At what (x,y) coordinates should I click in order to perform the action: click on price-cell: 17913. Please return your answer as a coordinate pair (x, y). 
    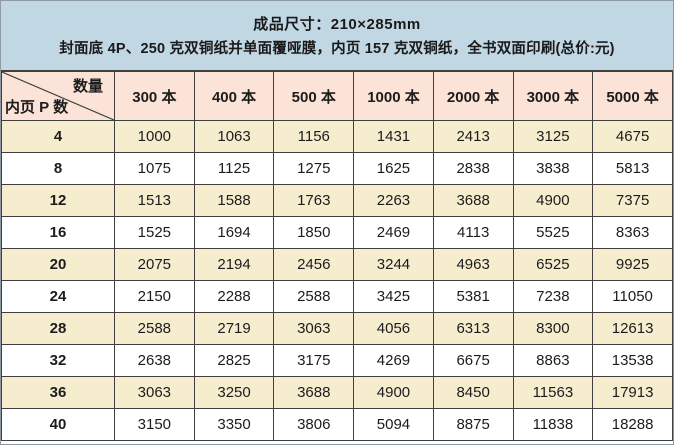
    Looking at the image, I should click on (632, 392).